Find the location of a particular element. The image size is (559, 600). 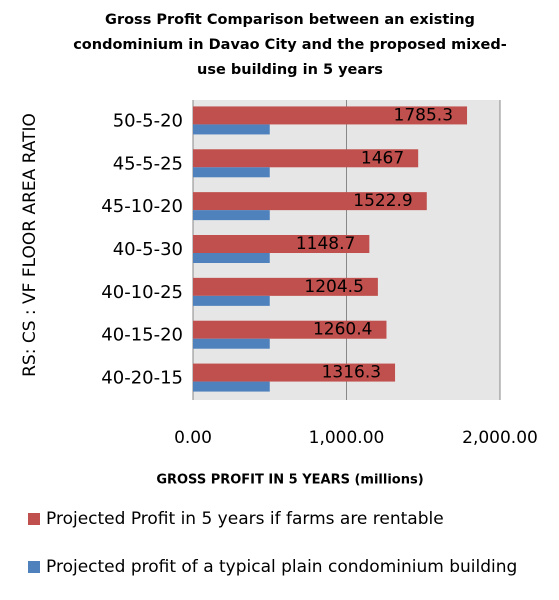

y-tick-label: 50-5-20 is located at coordinates (148, 120).